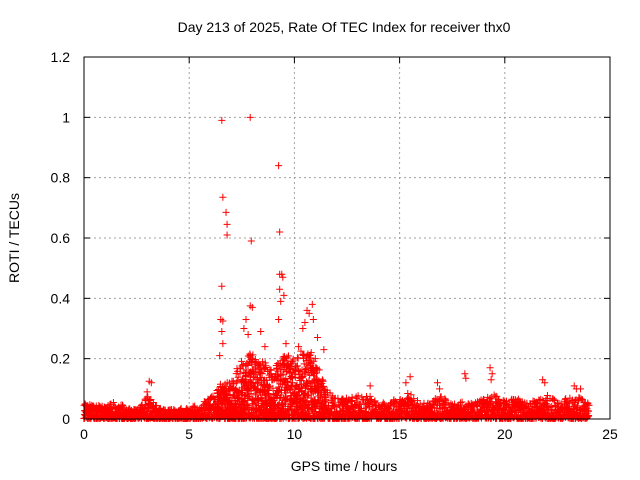  What do you see at coordinates (66, 117) in the screenshot?
I see `y-tick-label: 1` at bounding box center [66, 117].